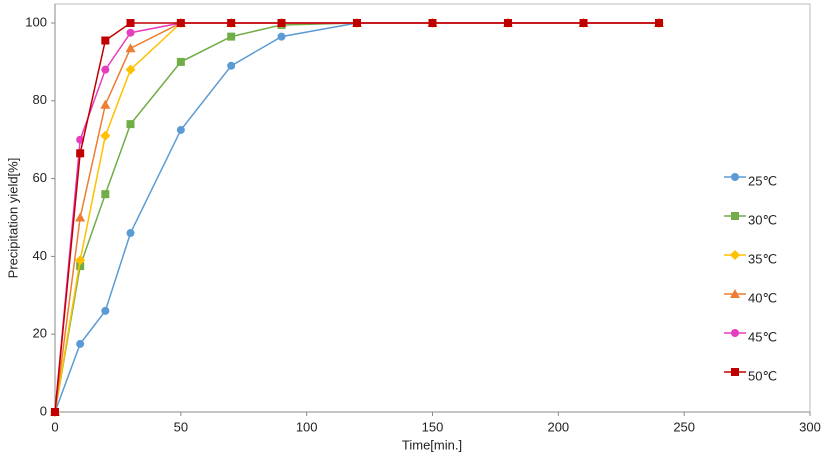 The height and width of the screenshot is (465, 828). I want to click on x-tick-label: 100, so click(307, 426).